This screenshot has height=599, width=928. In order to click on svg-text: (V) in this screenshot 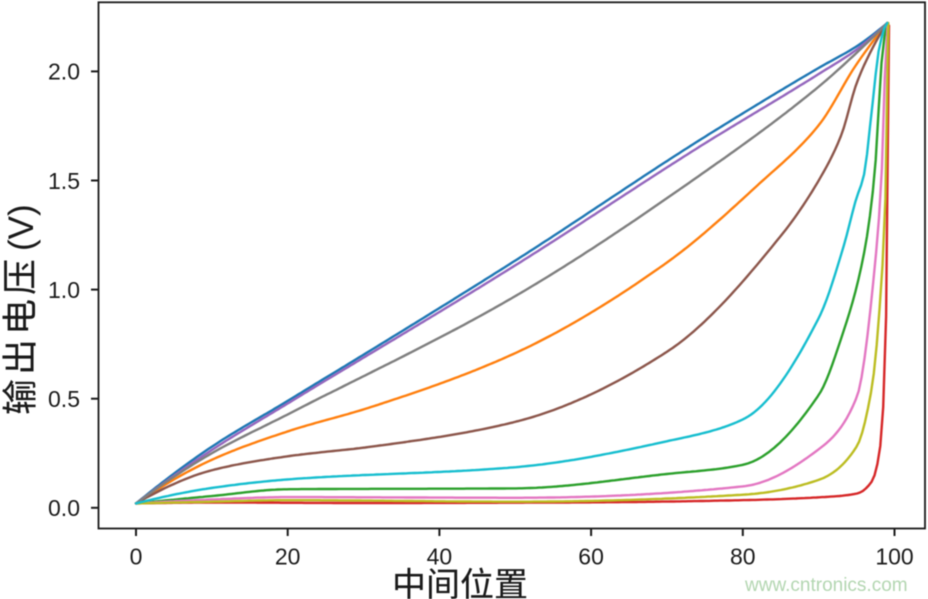, I will do `click(21, 227)`.